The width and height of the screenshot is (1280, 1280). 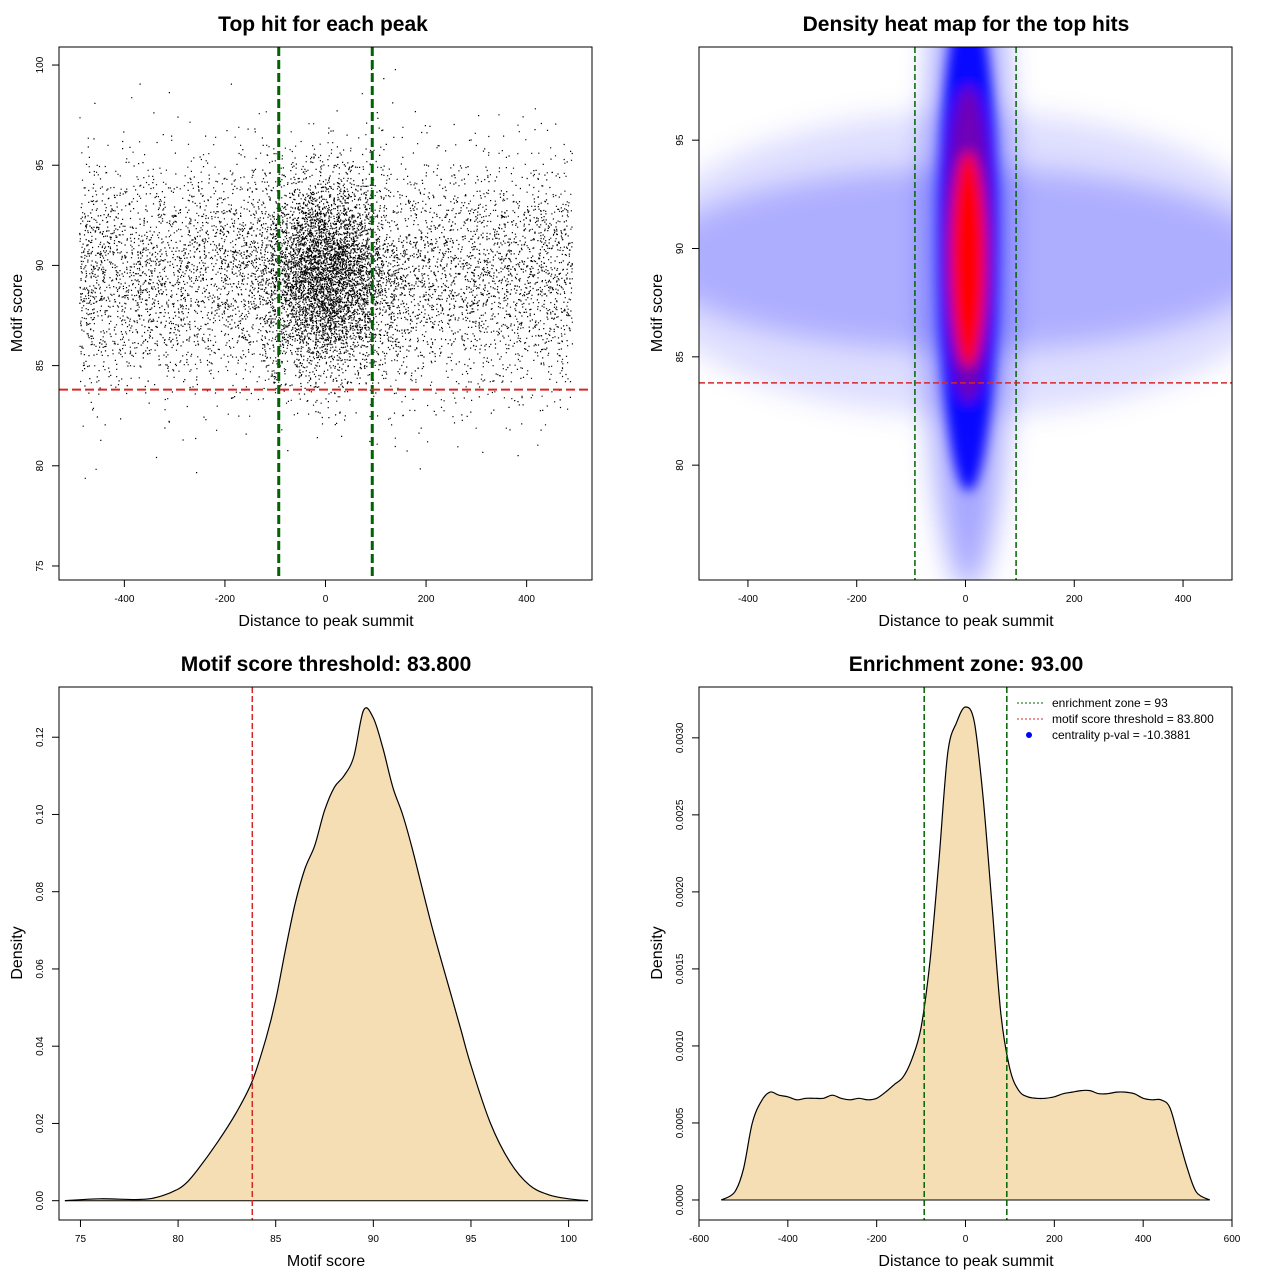 What do you see at coordinates (568, 1239) in the screenshot?
I see `x-tick-label: 100` at bounding box center [568, 1239].